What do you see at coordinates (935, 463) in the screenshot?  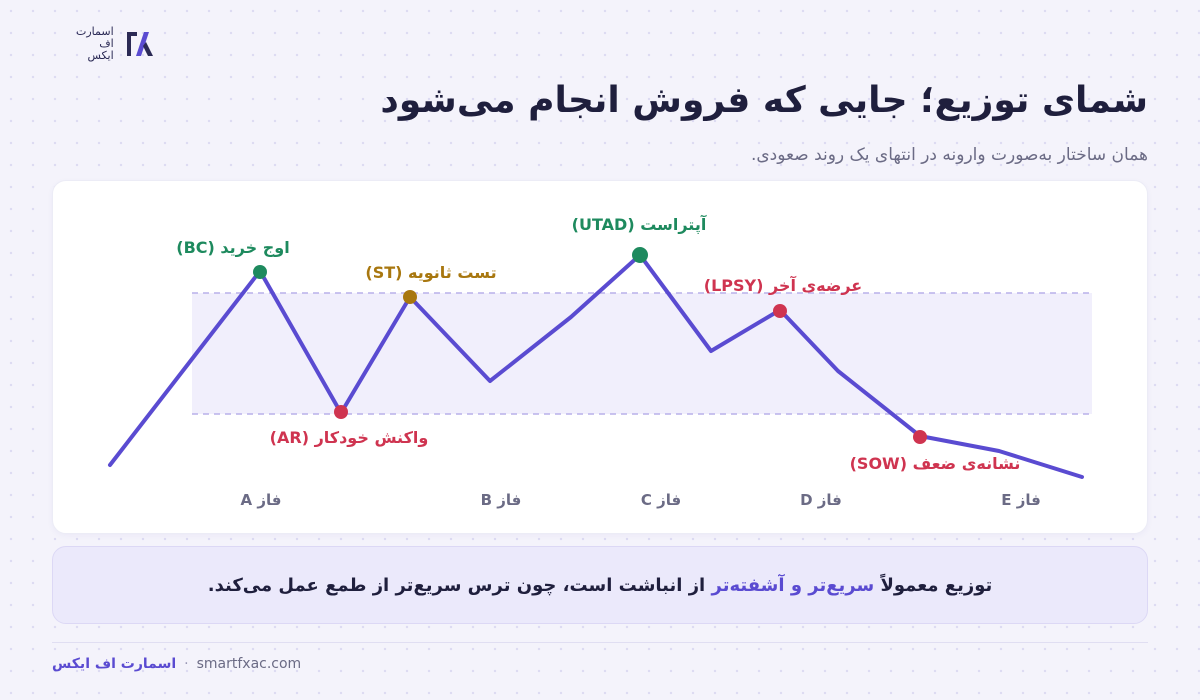 I see `point-sow-label: نشانه‌ی ضعف (SOW)` at bounding box center [935, 463].